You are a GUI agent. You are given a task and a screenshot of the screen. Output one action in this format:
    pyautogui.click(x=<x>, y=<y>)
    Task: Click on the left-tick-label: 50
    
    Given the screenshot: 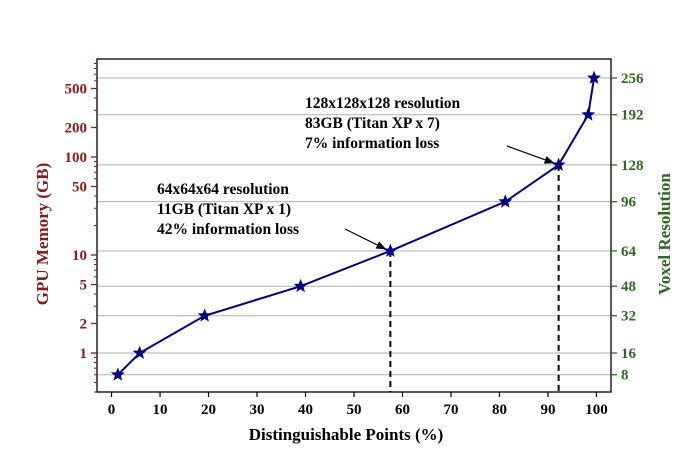 What is the action you would take?
    pyautogui.click(x=79, y=188)
    